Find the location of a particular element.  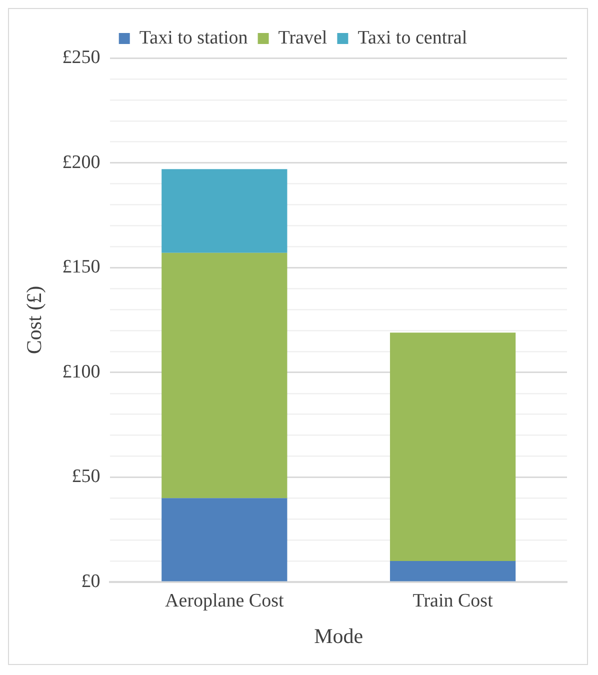

y-tick-label: £200 is located at coordinates (81, 162).